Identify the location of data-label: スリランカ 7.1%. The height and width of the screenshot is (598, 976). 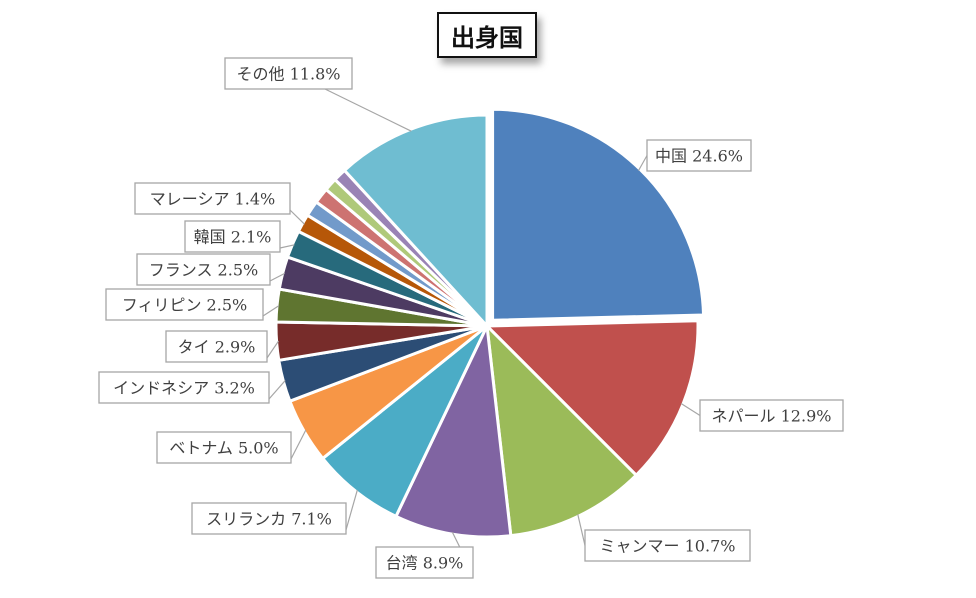
(269, 518).